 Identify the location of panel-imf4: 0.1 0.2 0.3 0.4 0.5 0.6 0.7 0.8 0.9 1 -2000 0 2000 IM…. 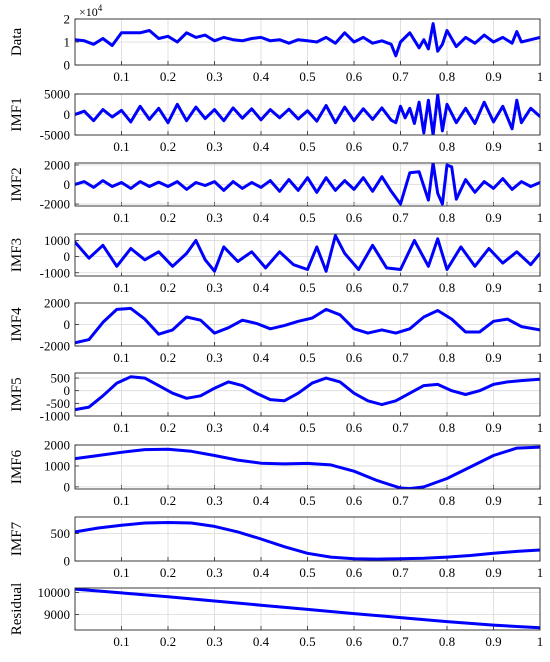
(276, 331).